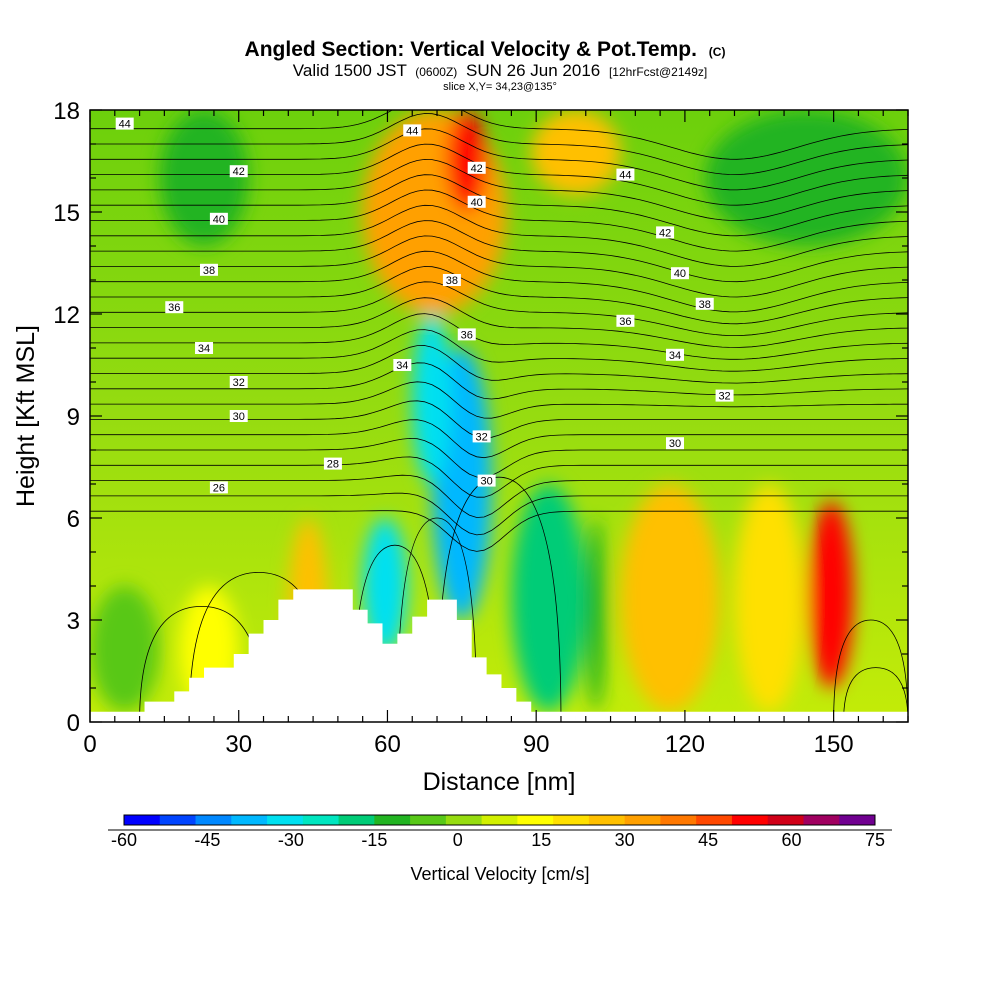  What do you see at coordinates (26, 416) in the screenshot?
I see `y-axis-label: Height [Kft MSL]` at bounding box center [26, 416].